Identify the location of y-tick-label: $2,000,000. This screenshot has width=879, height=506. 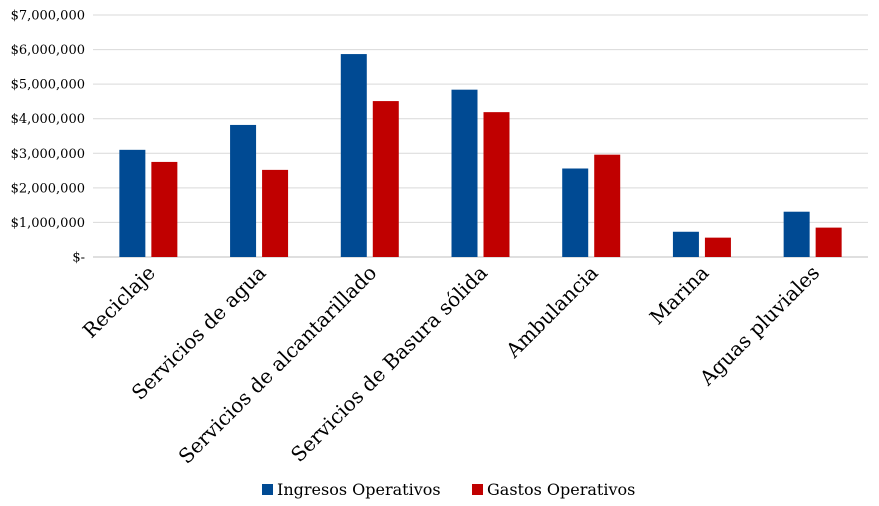
(48, 188).